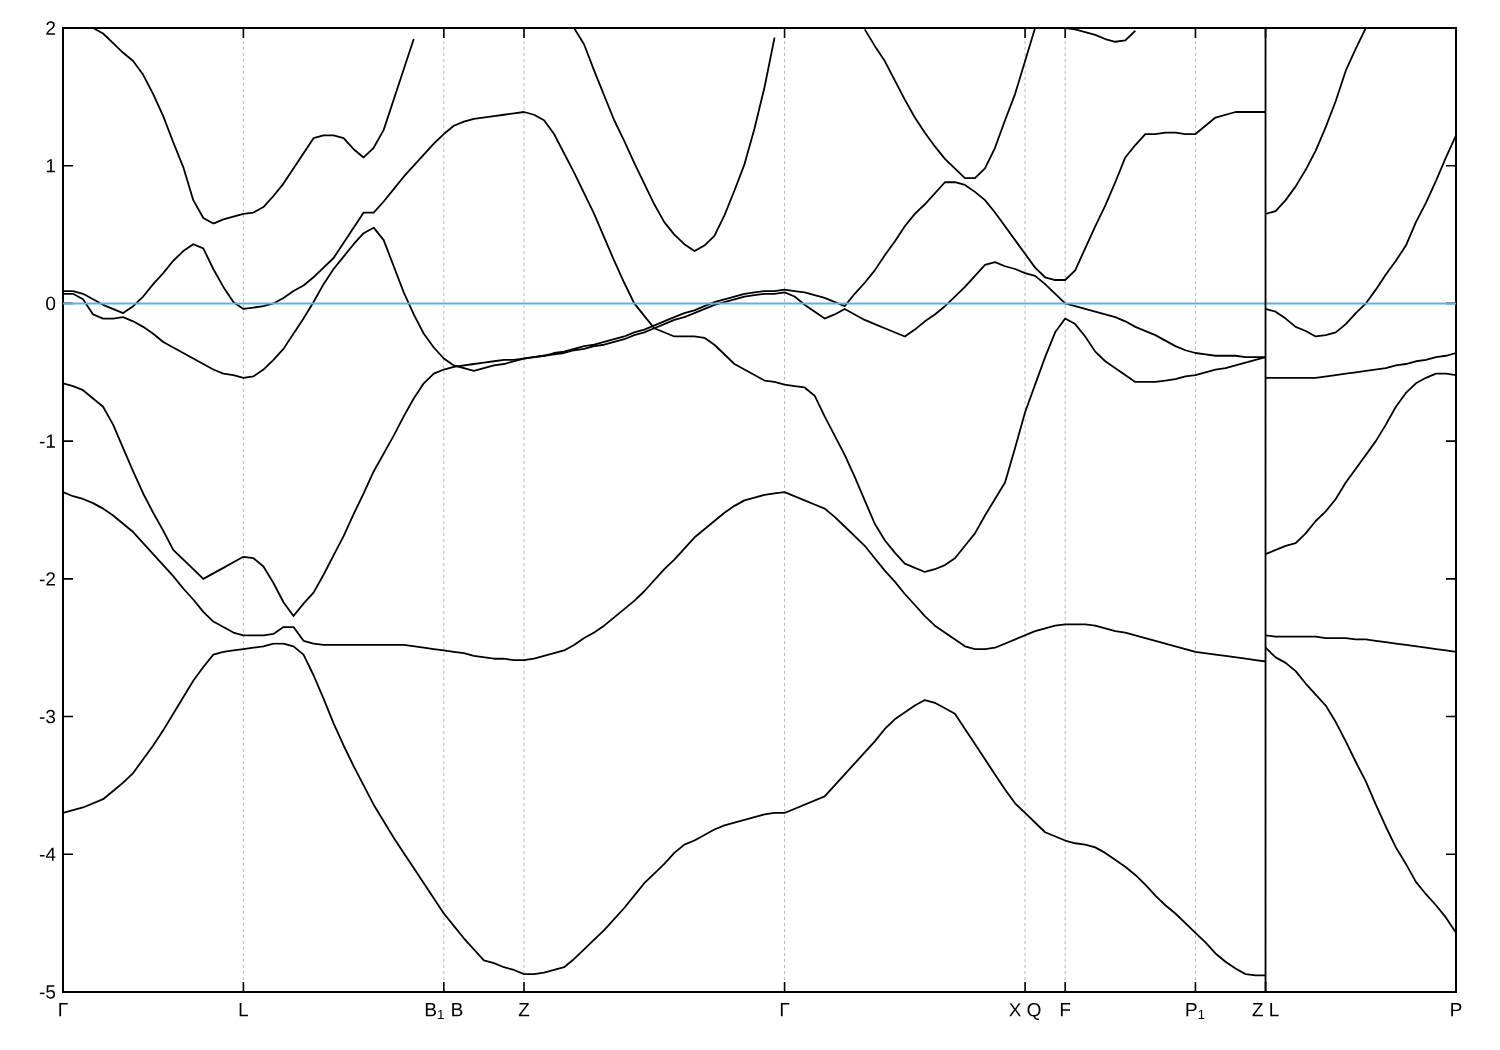 This screenshot has height=1050, width=1500. I want to click on y-tick-label: 0, so click(51, 303).